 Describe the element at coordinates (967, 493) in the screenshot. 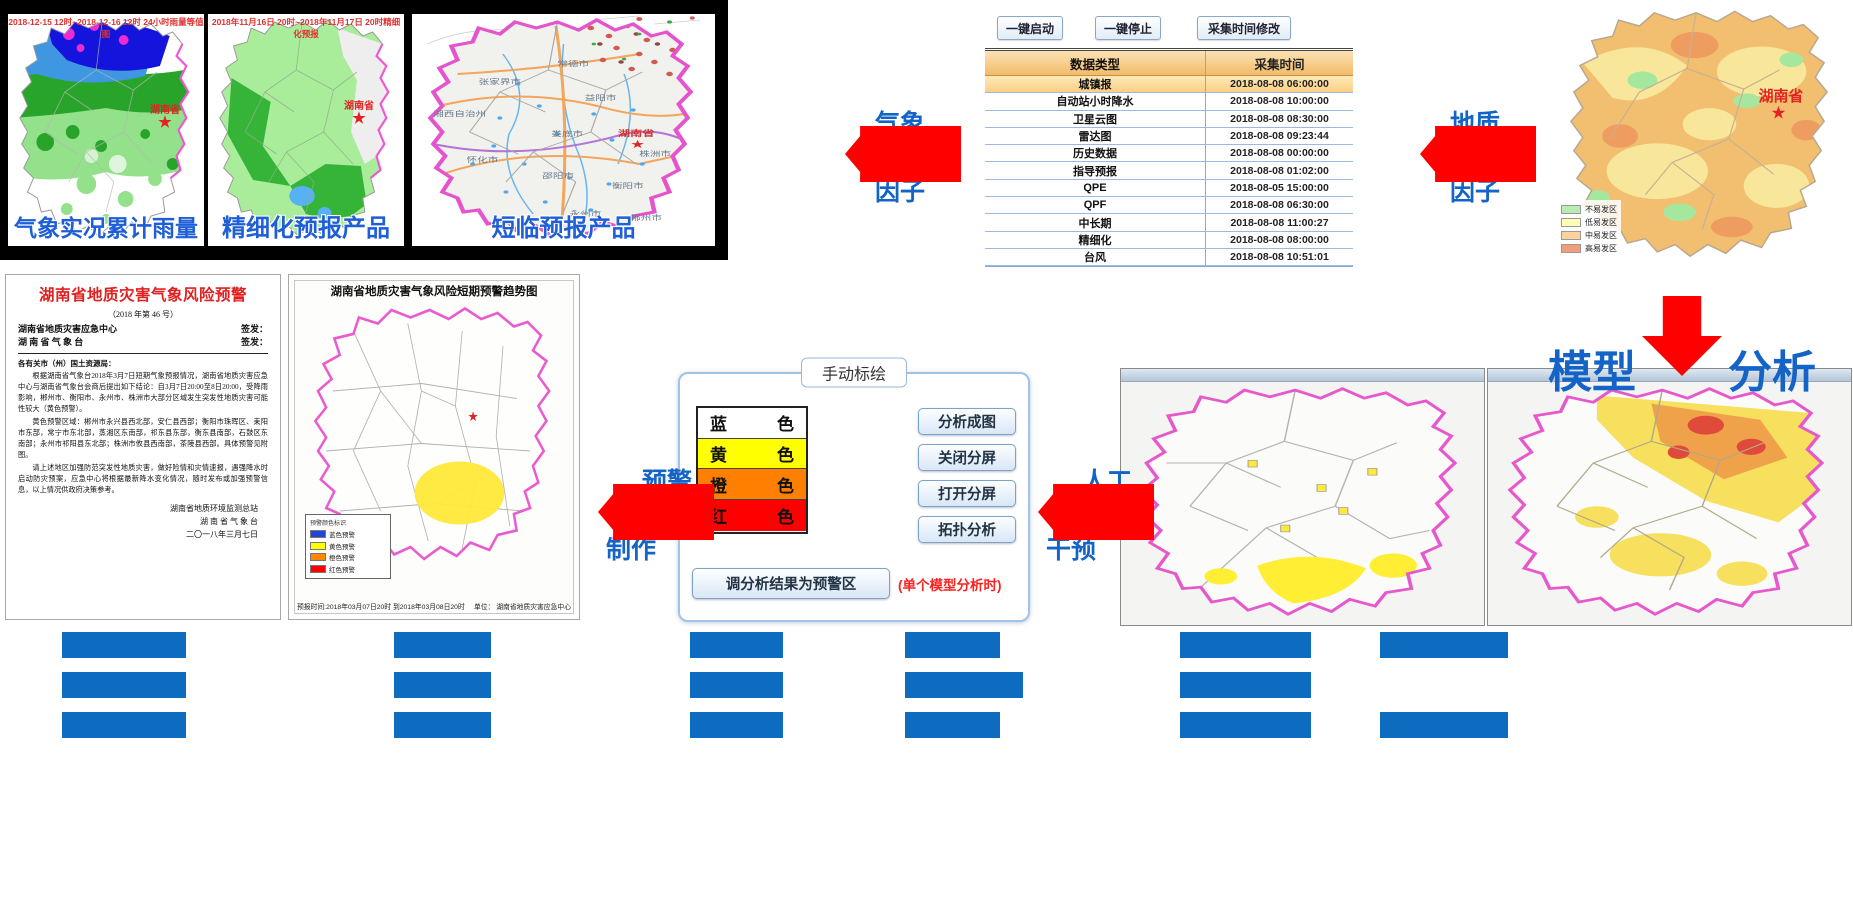

I see `open-splitscreen-button: 打开分屏` at that location.